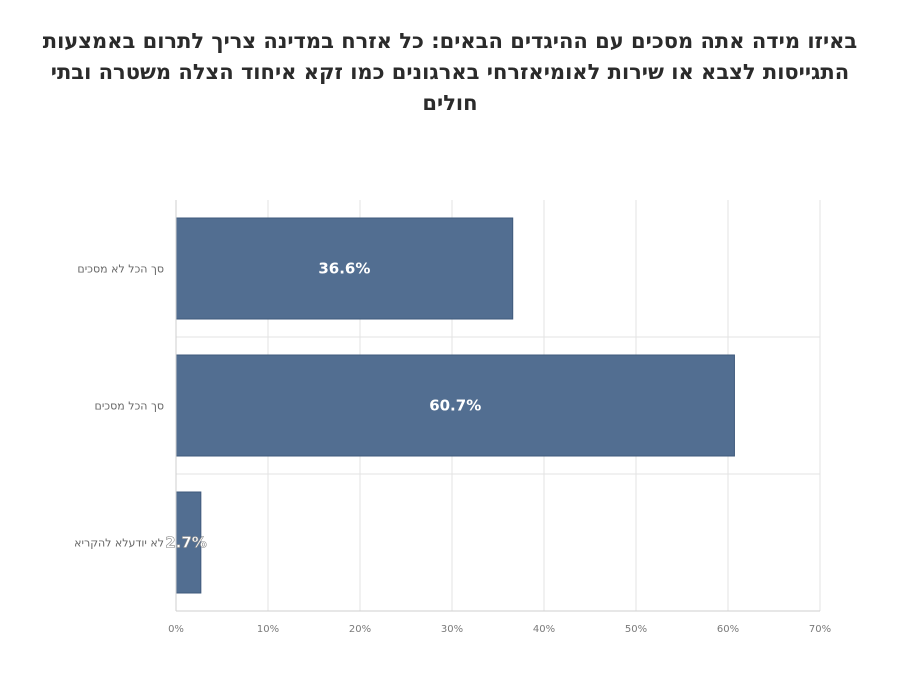 This screenshot has height=700, width=900. What do you see at coordinates (544, 629) in the screenshot?
I see `x-tick-label: 40%` at bounding box center [544, 629].